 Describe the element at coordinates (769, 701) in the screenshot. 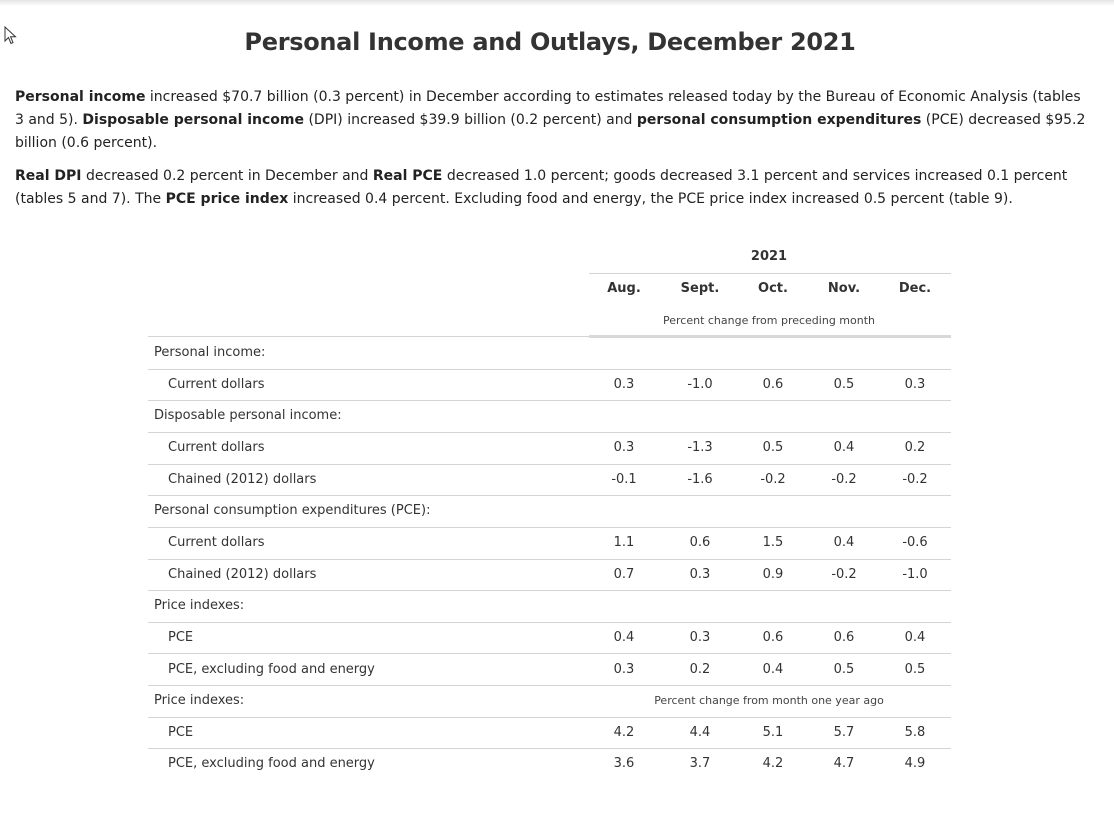

I see `subheader-year-ago: Percent change from month one year ago` at that location.